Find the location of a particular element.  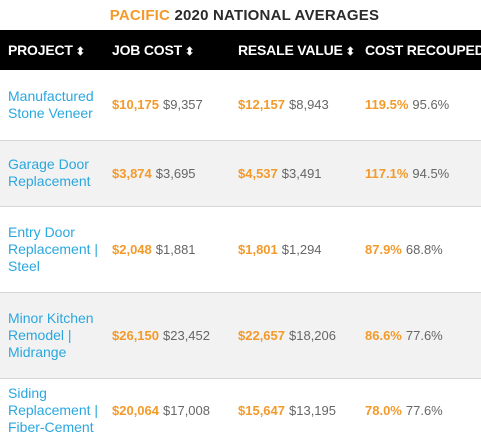

resale-national: $1,294 is located at coordinates (301, 249).